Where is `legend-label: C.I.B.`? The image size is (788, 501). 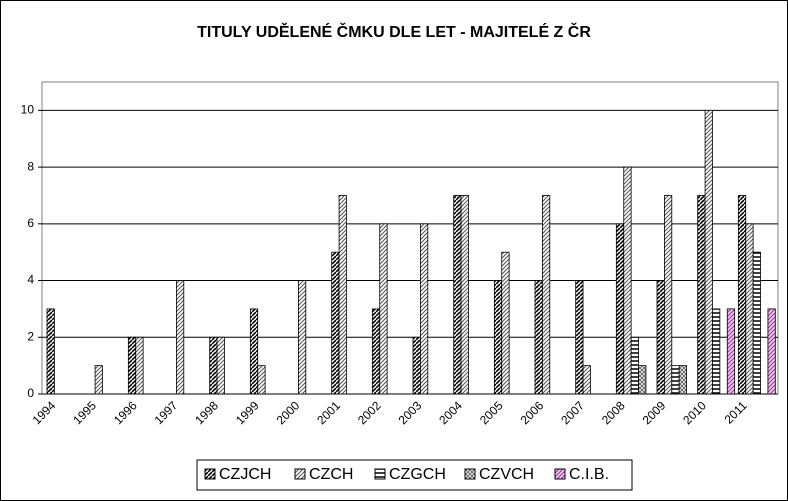
legend-label: C.I.B. is located at coordinates (589, 474).